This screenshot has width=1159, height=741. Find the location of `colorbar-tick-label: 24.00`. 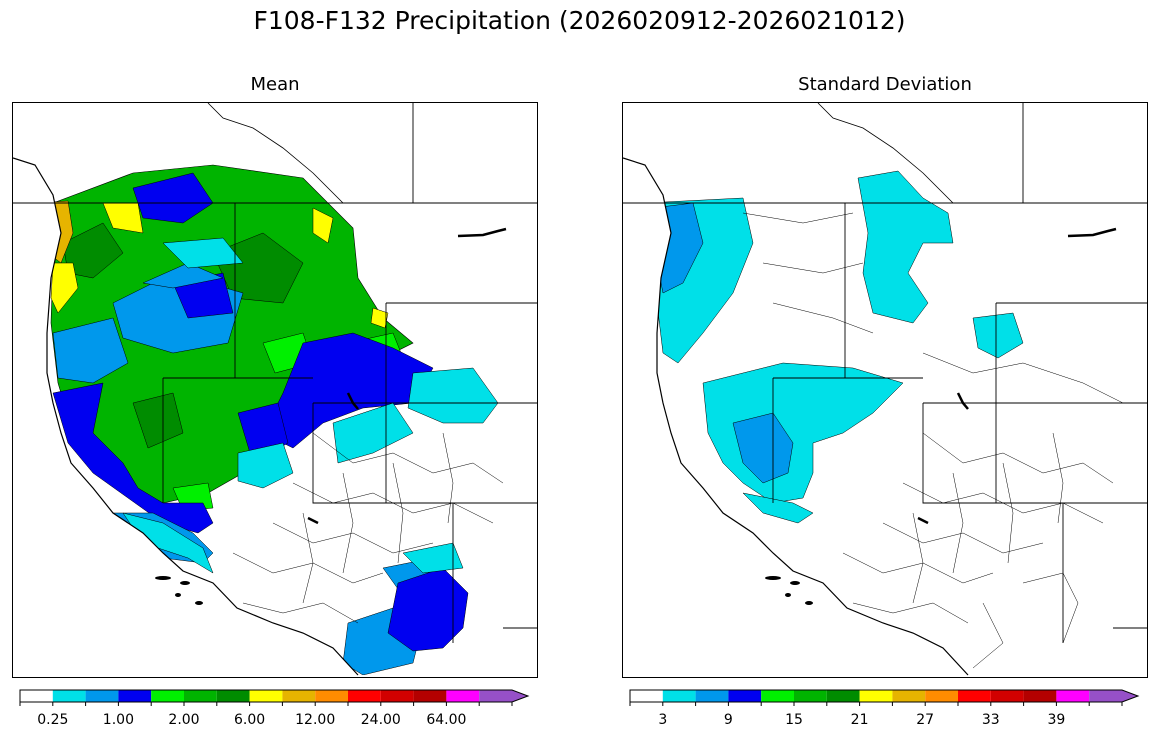

colorbar-tick-label: 24.00 is located at coordinates (380, 720).